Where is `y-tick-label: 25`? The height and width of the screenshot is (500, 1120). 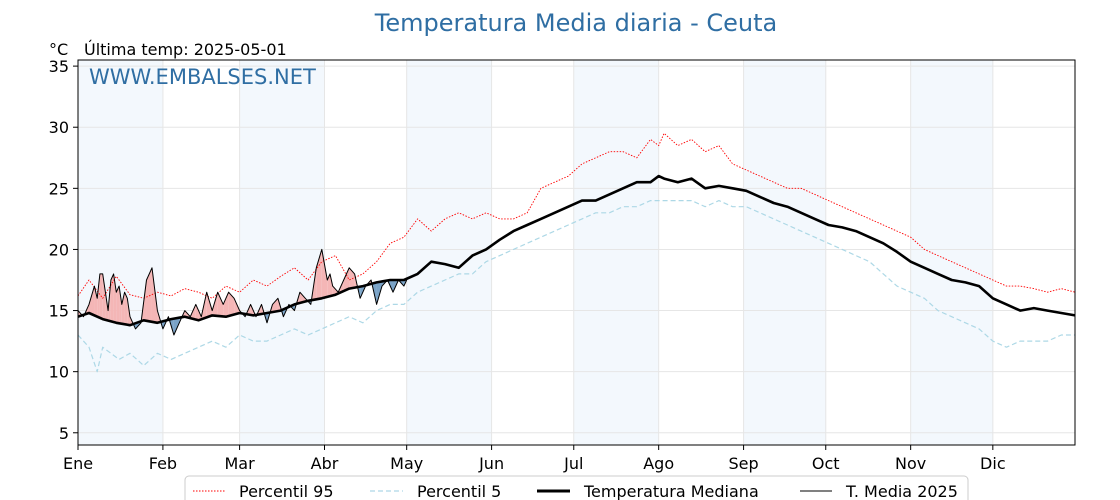
y-tick-label: 25 is located at coordinates (59, 188).